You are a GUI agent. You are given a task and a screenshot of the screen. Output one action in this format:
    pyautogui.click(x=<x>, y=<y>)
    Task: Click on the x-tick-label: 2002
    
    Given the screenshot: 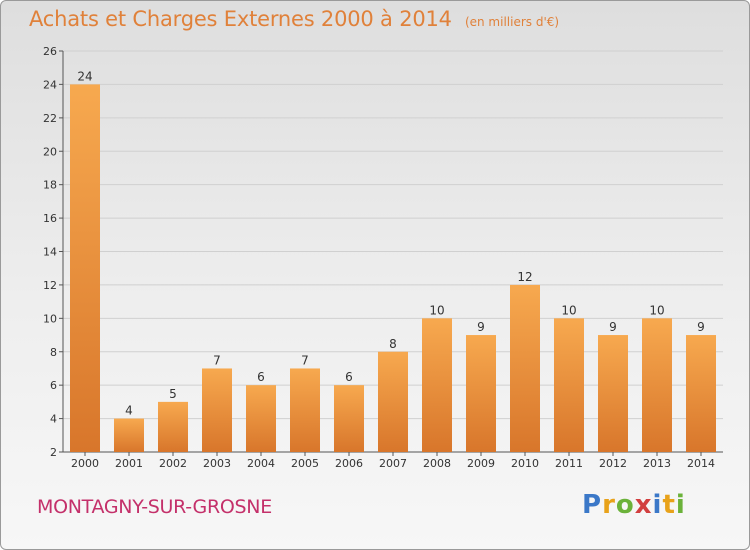 What is the action you would take?
    pyautogui.click(x=173, y=463)
    